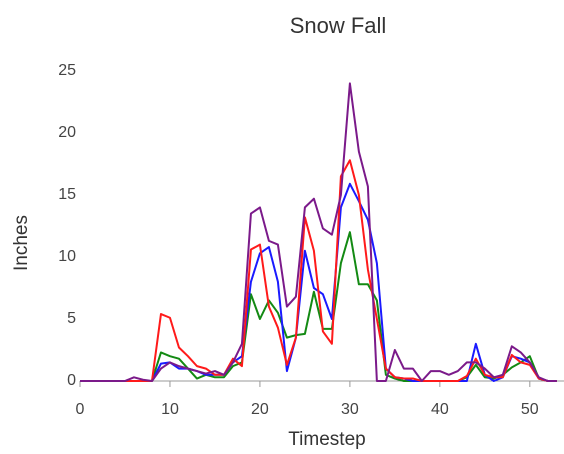 The height and width of the screenshot is (454, 564). I want to click on x-tick-label: 30, so click(350, 409).